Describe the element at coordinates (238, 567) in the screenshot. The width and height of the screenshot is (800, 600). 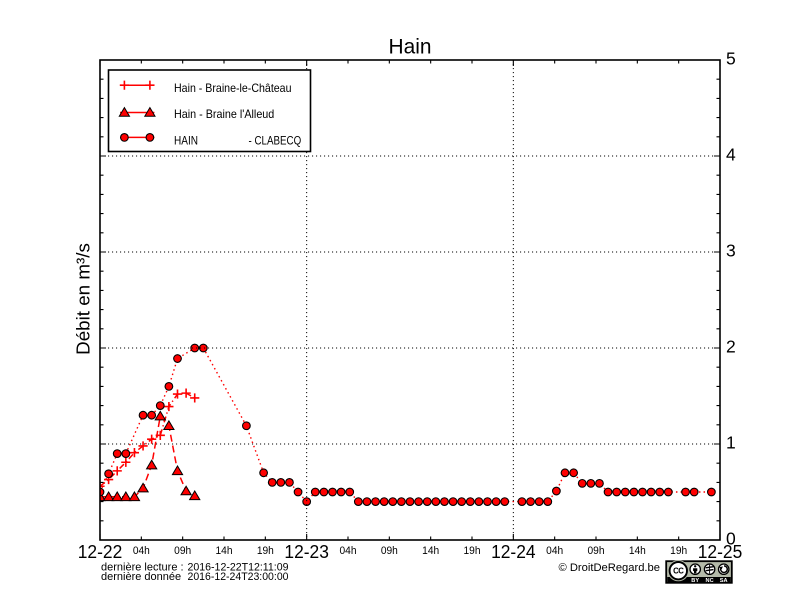
I see `svg-text: 2016-12-22T12:11:09` at that location.